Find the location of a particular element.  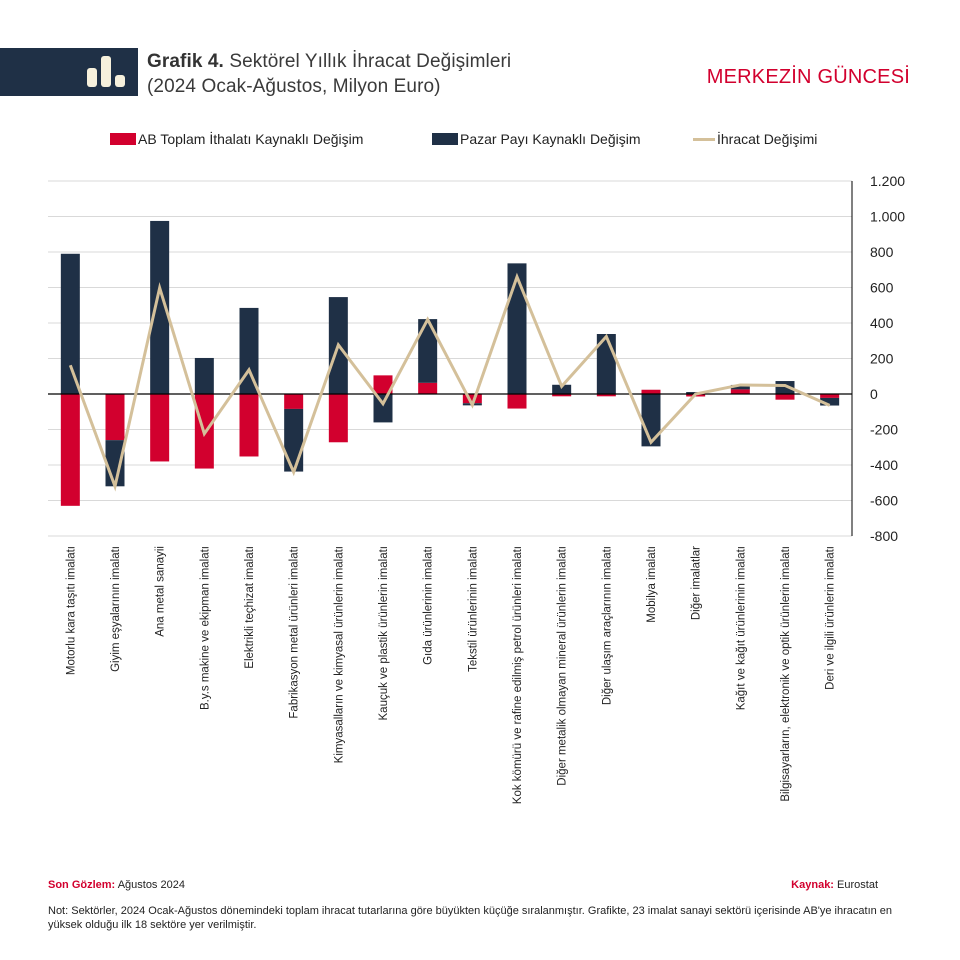

legend-item-market-share: Pazar Payı Kaynaklı Değişim is located at coordinates (536, 139).